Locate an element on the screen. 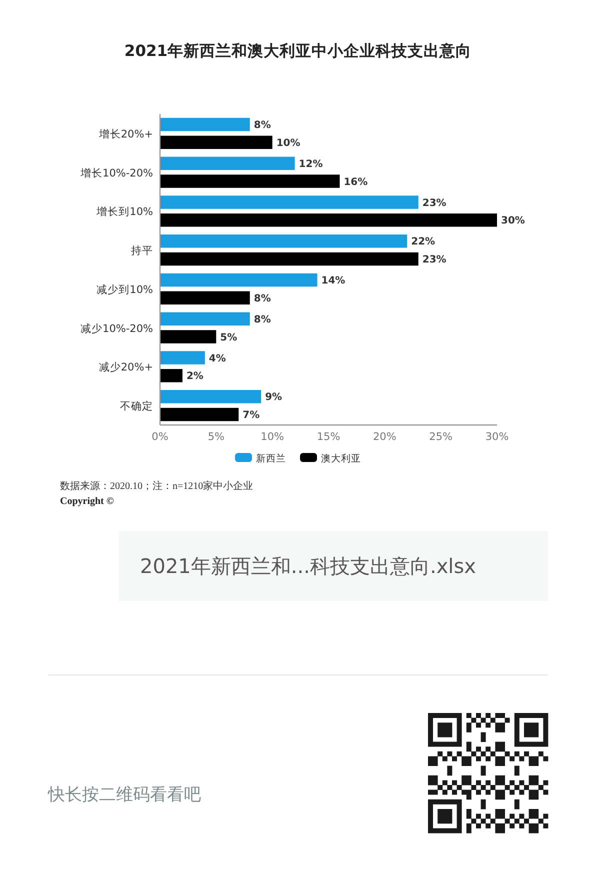  annotation: 快长按二维码看看吧 is located at coordinates (124, 795).